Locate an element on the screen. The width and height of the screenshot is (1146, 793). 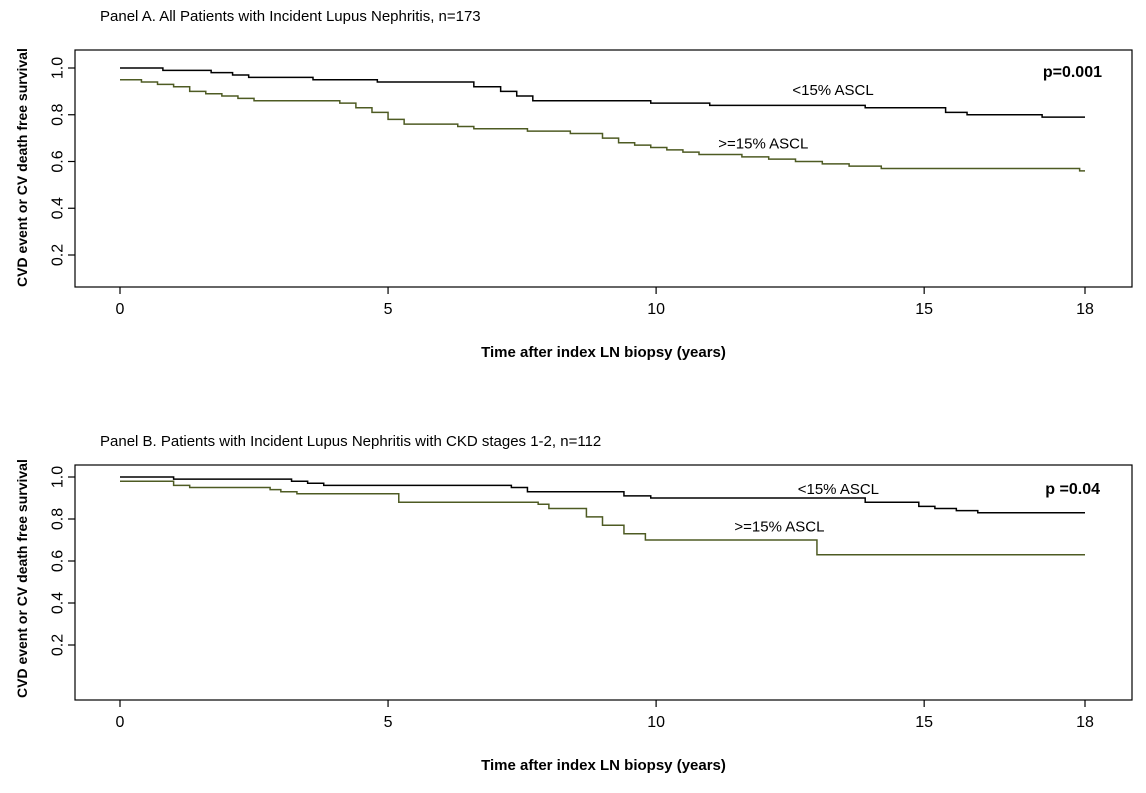
panel-b-p-value: p =0.04 is located at coordinates (1072, 489).